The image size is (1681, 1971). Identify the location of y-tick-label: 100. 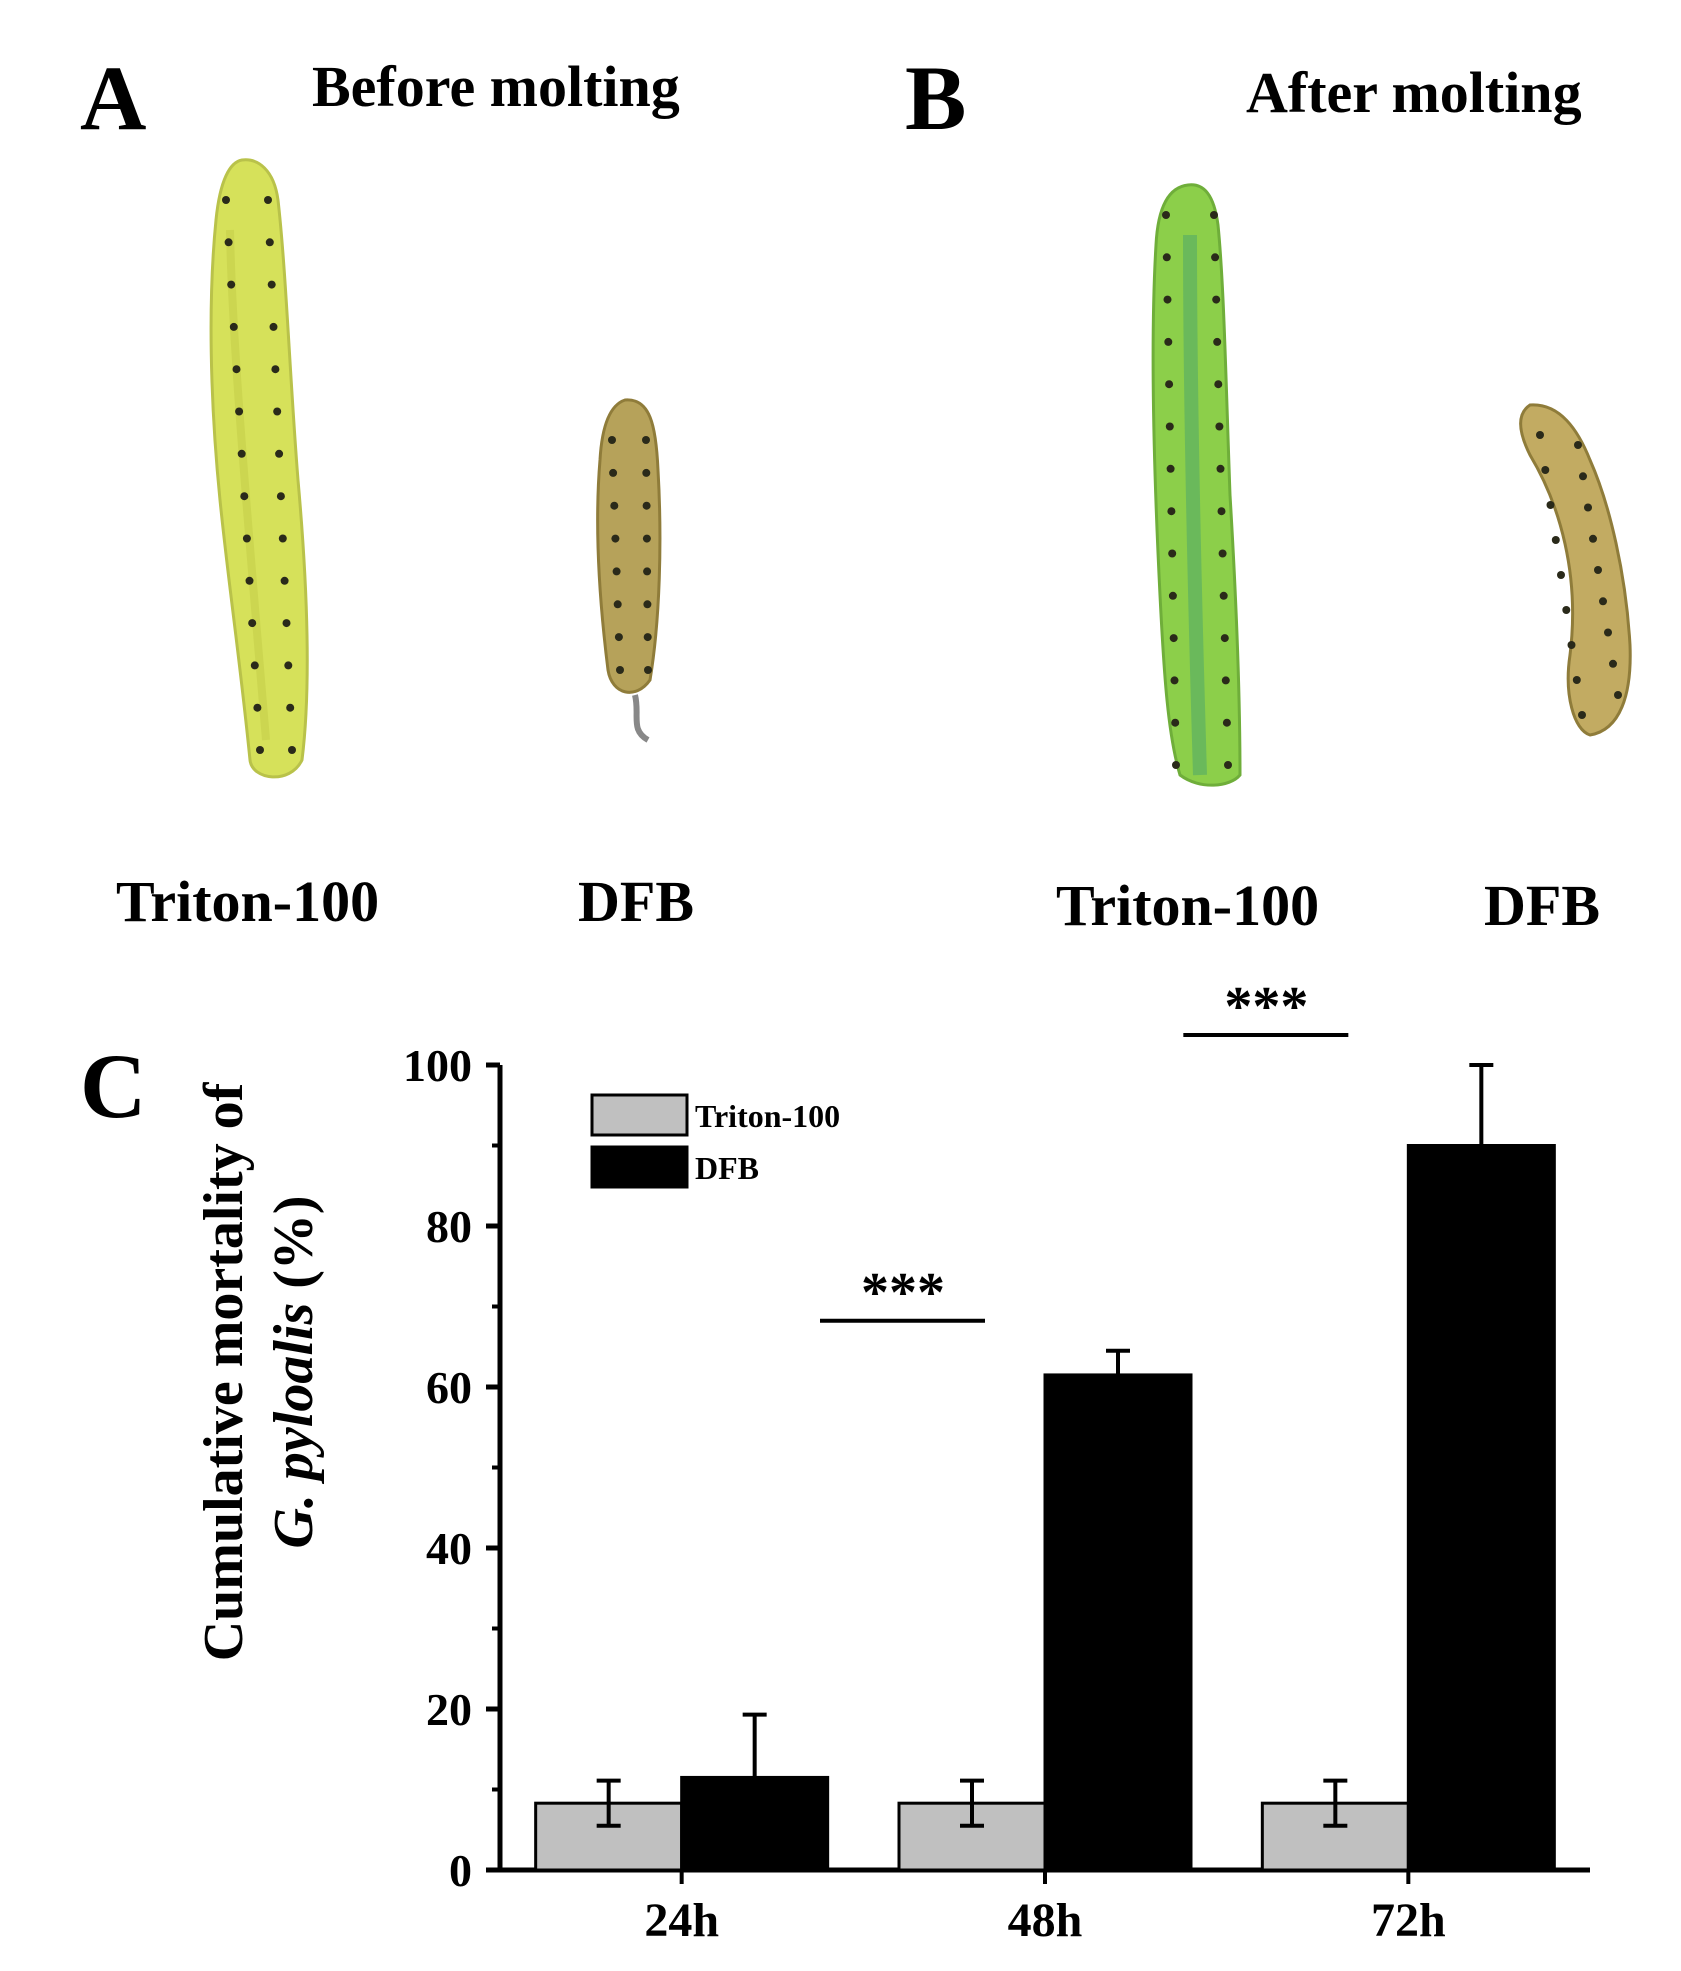
(437, 1065).